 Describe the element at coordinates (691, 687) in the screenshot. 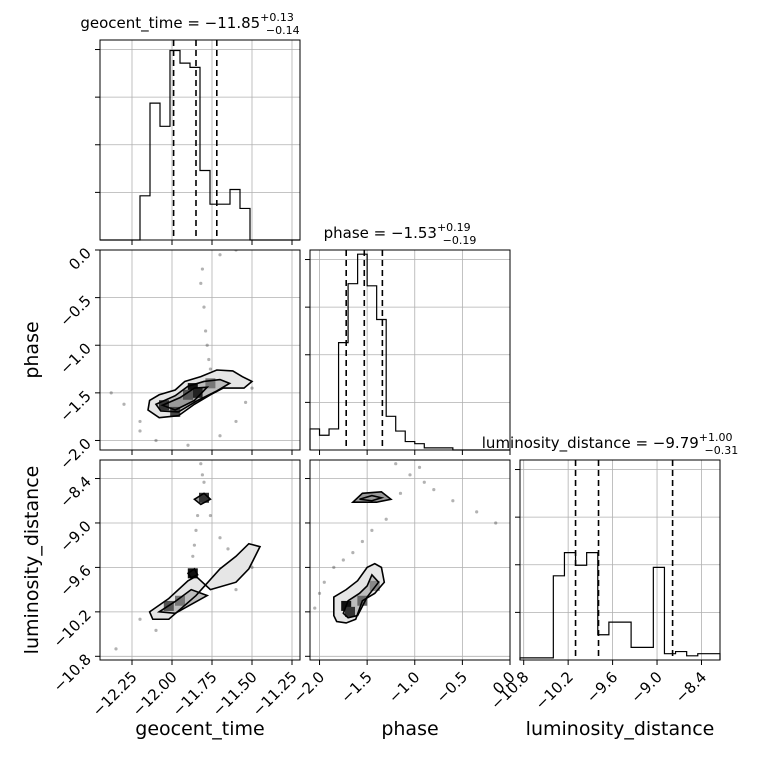

I see `x-tick-label: −8.4` at that location.